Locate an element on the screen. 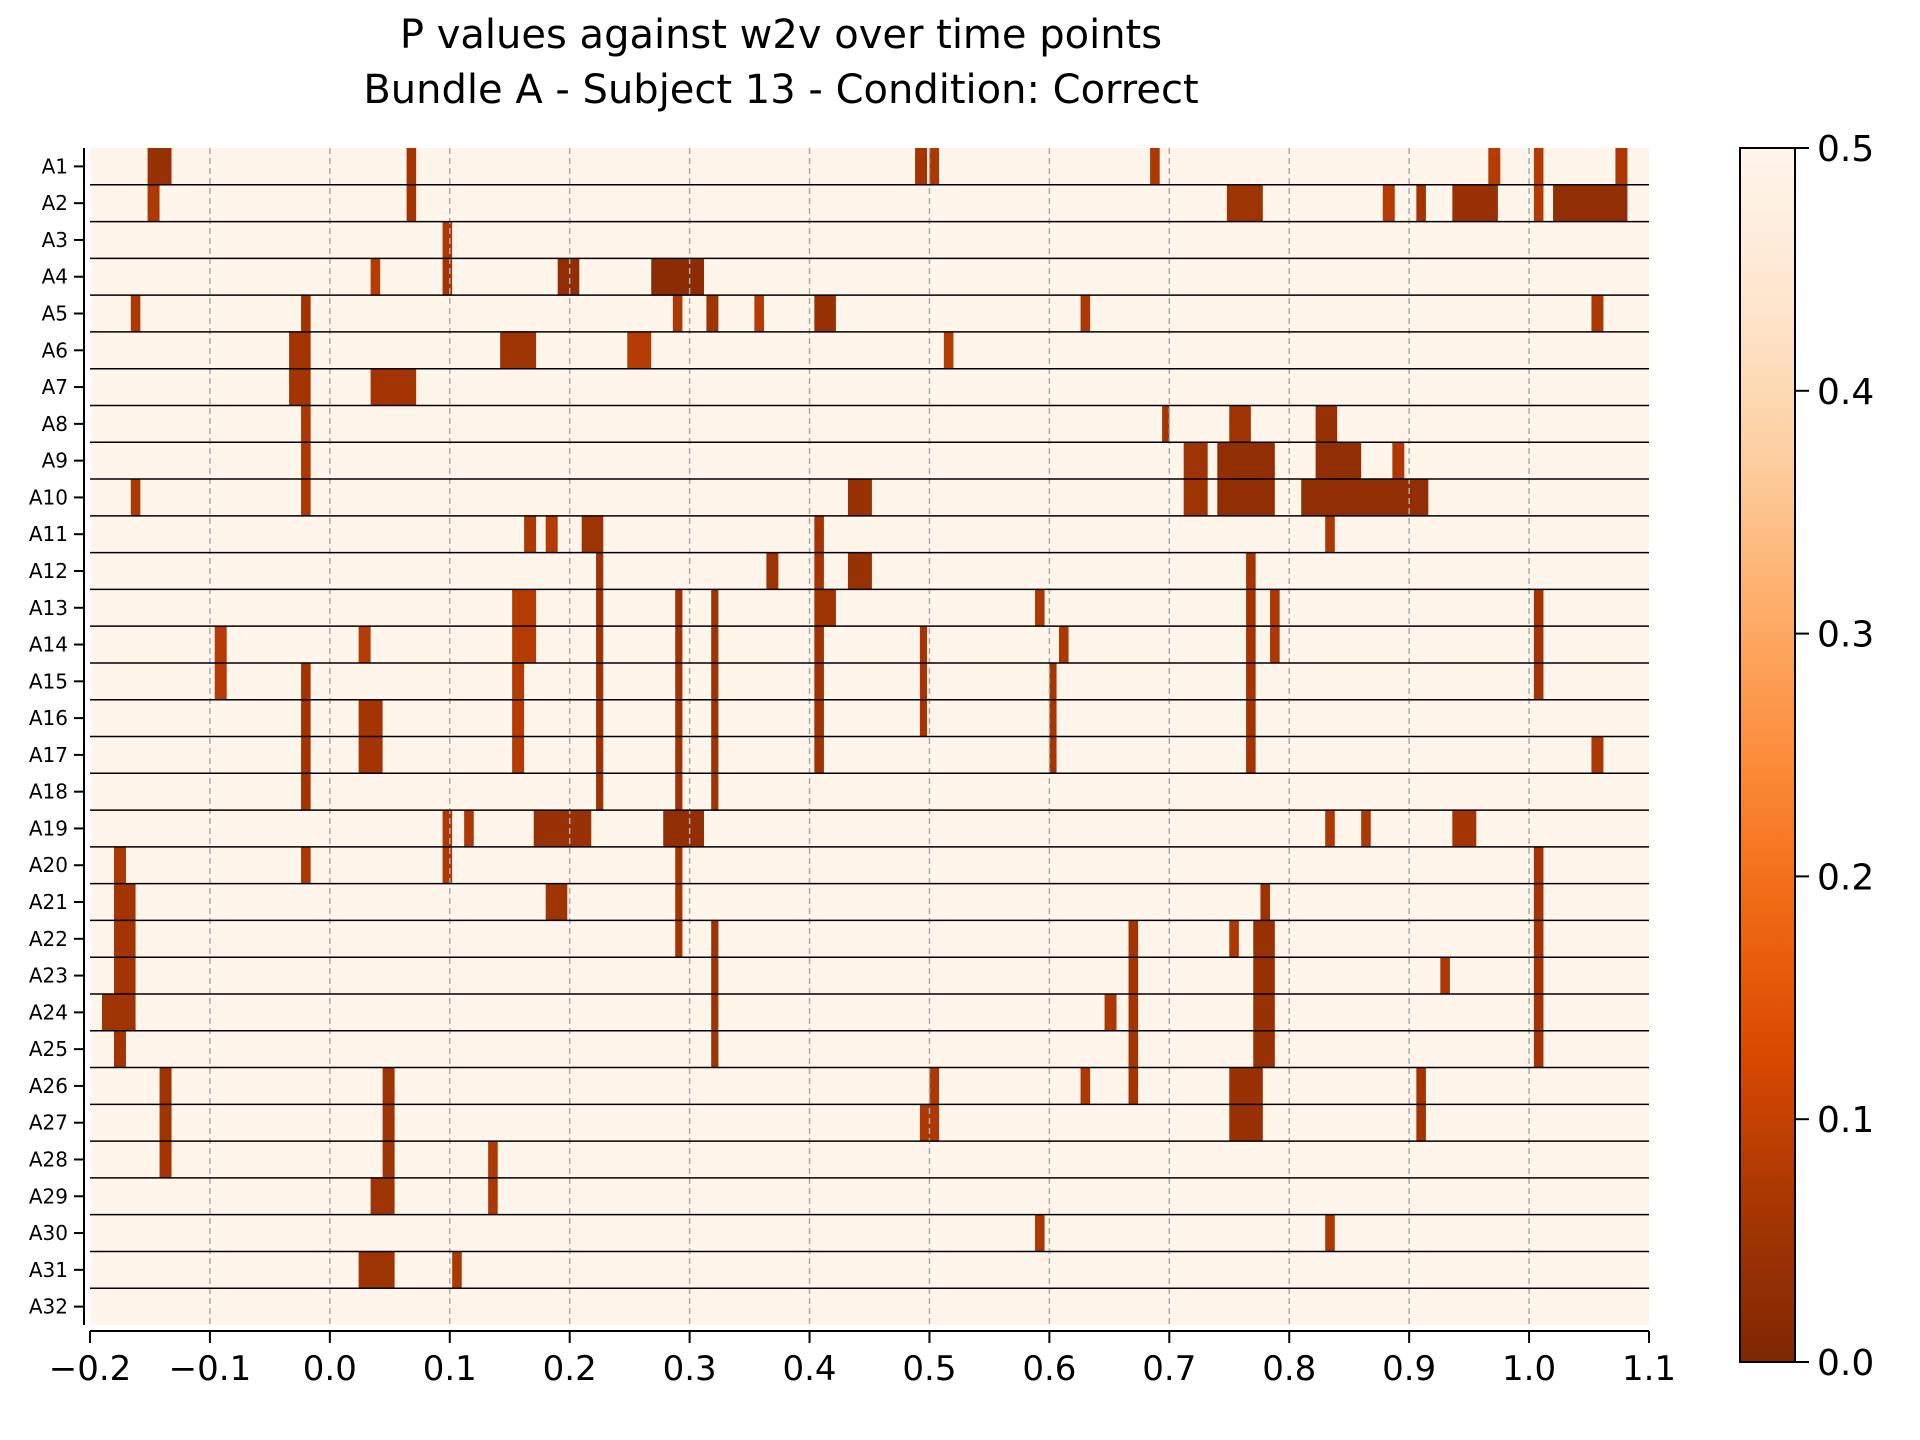 The width and height of the screenshot is (1920, 1440). heatmap-cell-a20 is located at coordinates (447, 865).